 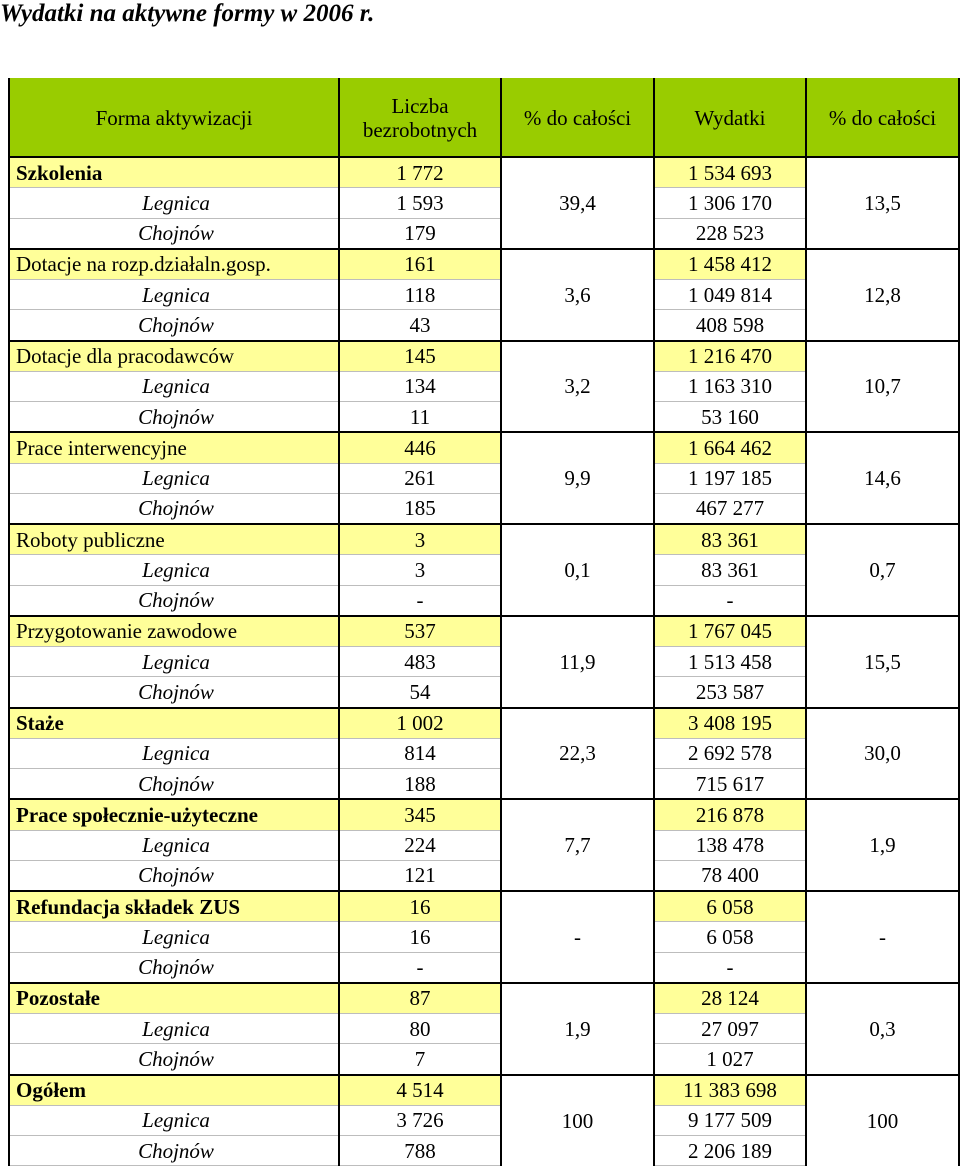 I want to click on subregion-expenses-cell: 1 163 310, so click(x=730, y=387).